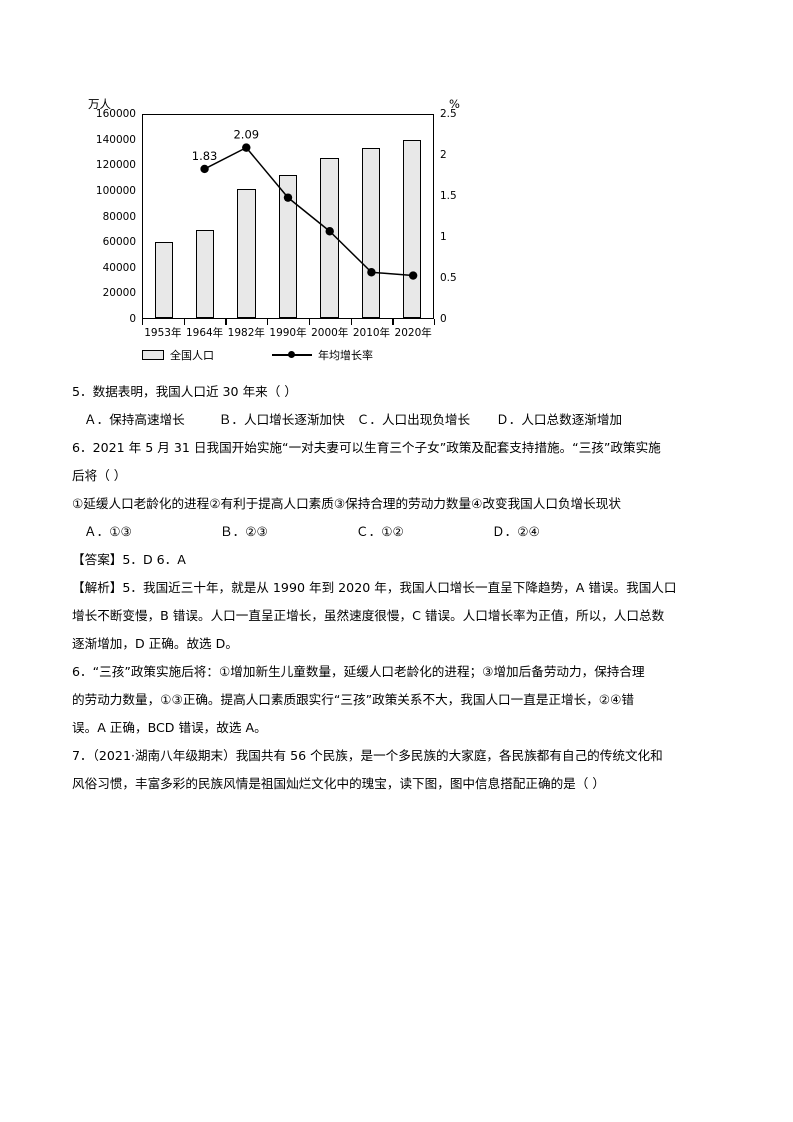 The height and width of the screenshot is (1122, 793). I want to click on option-6-B: Ｂ．②③, so click(244, 531).